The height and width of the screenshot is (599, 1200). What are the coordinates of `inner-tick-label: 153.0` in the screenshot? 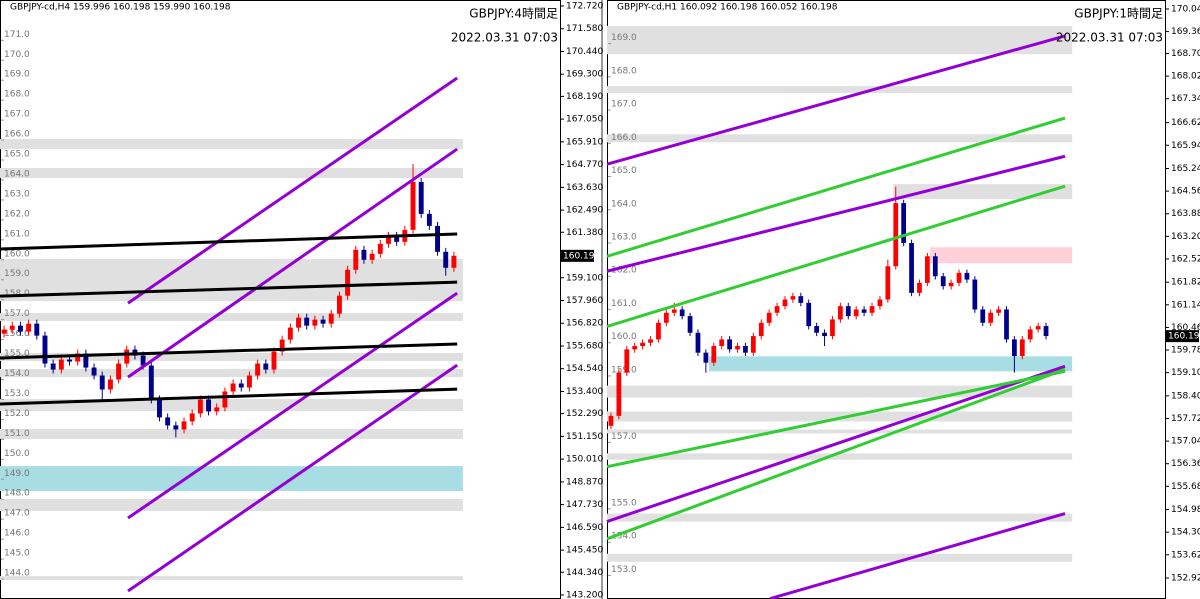 It's located at (624, 570).